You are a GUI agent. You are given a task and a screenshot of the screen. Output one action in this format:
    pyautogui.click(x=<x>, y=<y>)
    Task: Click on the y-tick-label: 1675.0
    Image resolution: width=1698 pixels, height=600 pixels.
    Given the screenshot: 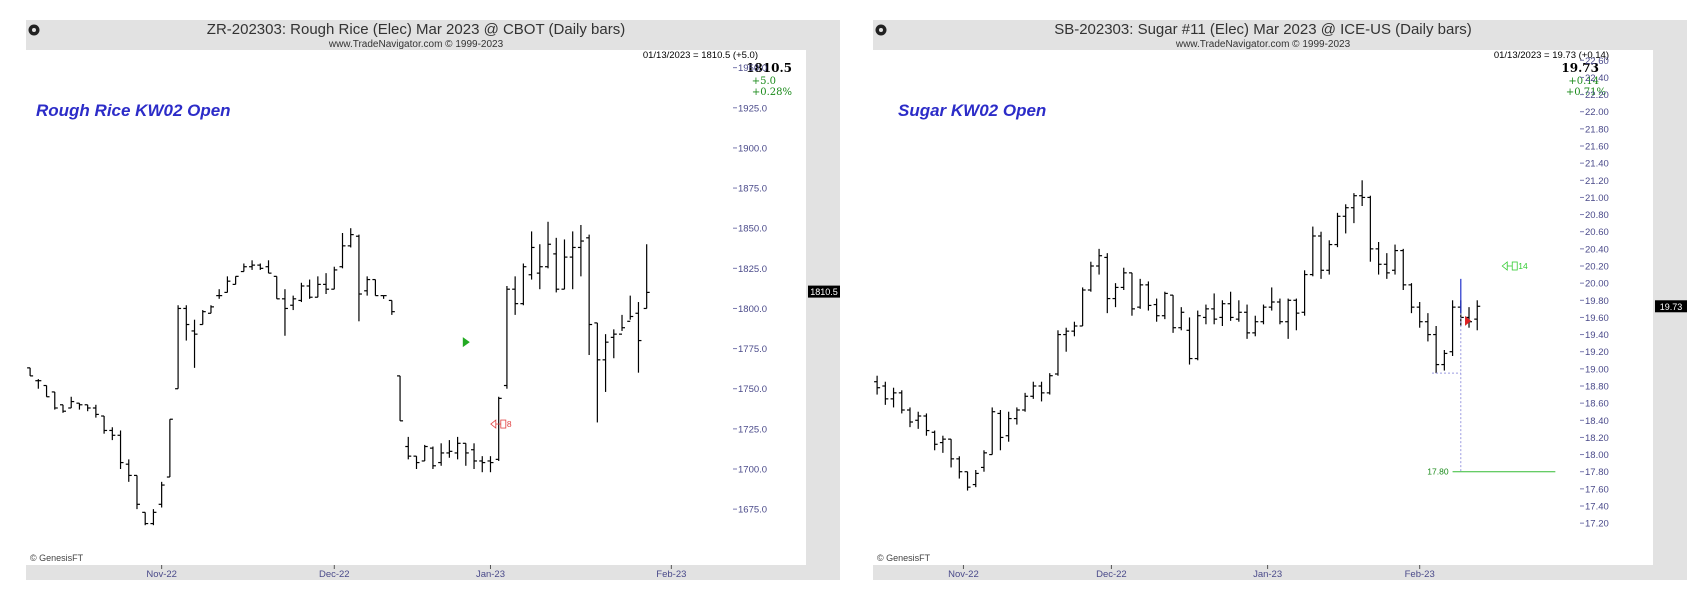 What is the action you would take?
    pyautogui.click(x=752, y=510)
    